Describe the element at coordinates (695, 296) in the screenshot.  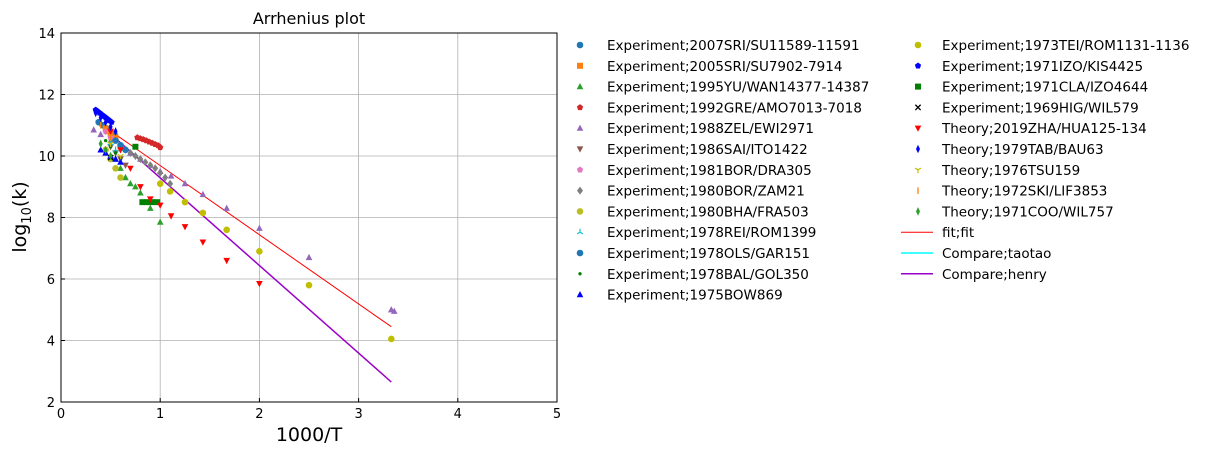
I see `legend-label: Experiment;1975BOW869` at that location.